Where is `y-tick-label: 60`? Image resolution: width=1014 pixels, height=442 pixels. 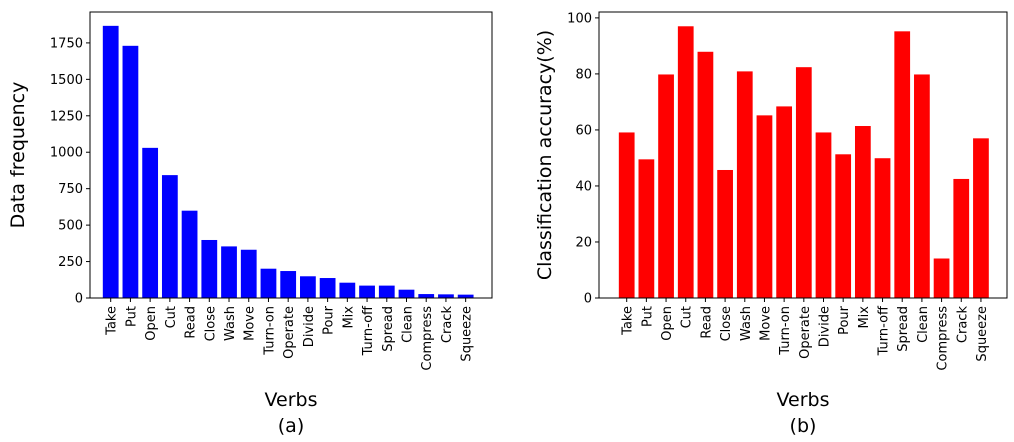 y-tick-label: 60 is located at coordinates (583, 130).